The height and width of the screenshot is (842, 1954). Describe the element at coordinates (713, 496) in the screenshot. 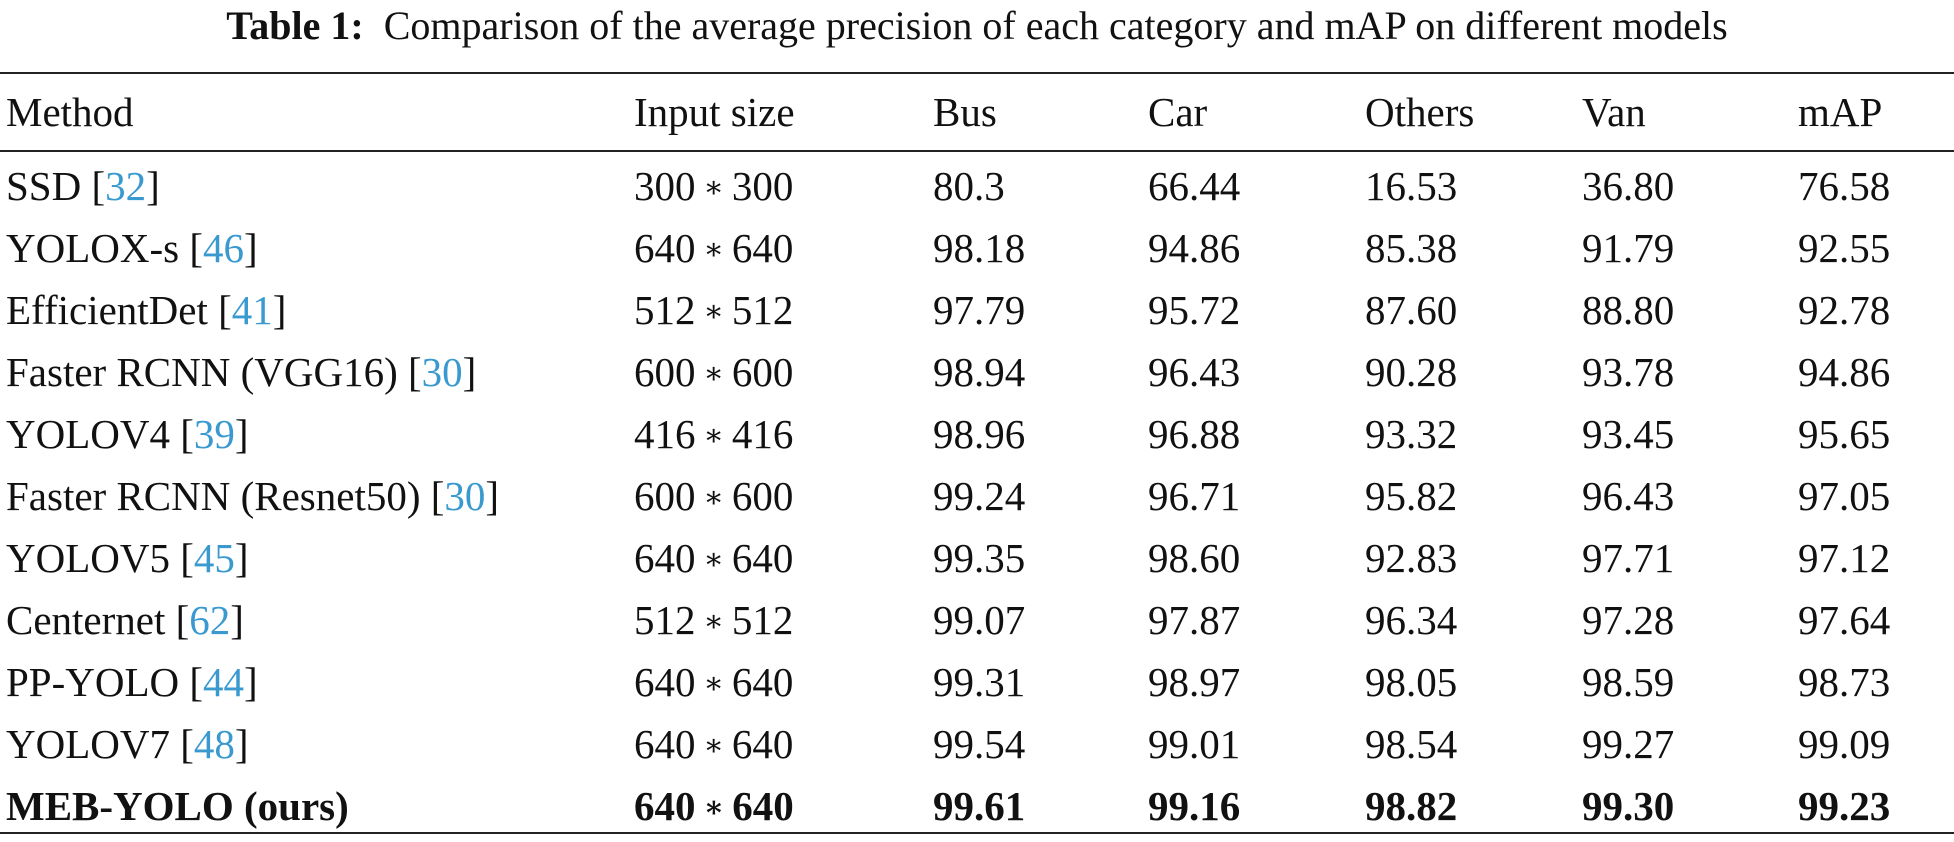

I see `input-size-cell: 600 ∗ 600` at that location.